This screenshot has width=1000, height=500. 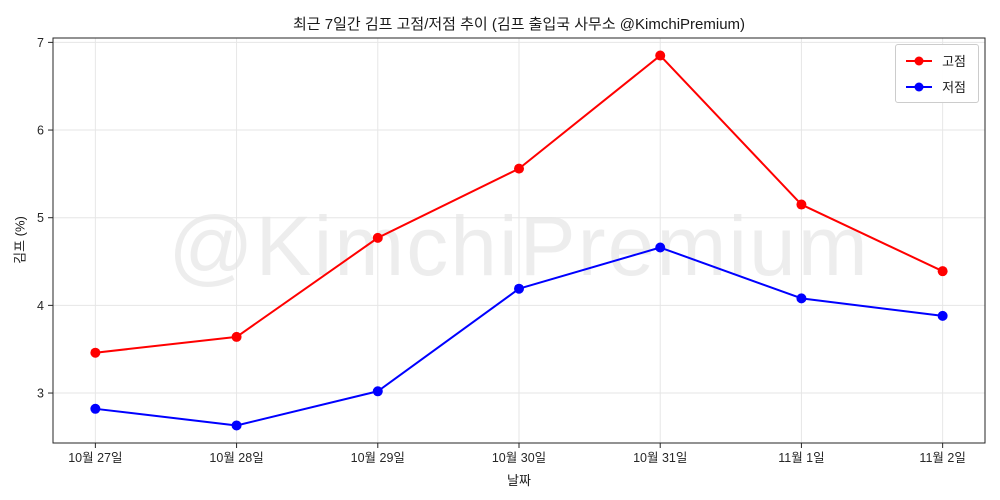 What do you see at coordinates (40, 218) in the screenshot?
I see `y-tick-label: 5` at bounding box center [40, 218].